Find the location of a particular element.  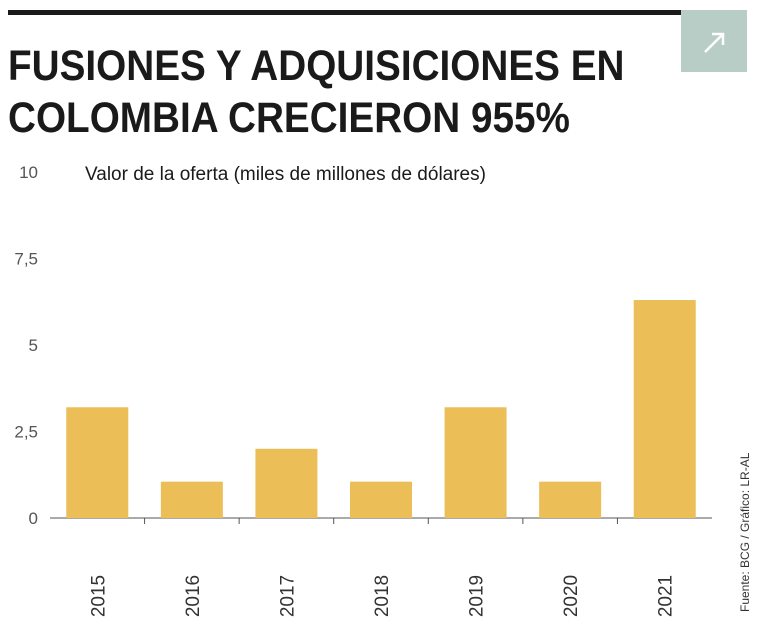

source-credit: Fuente: BCG / Gráfico: LR-AL is located at coordinates (745, 532).